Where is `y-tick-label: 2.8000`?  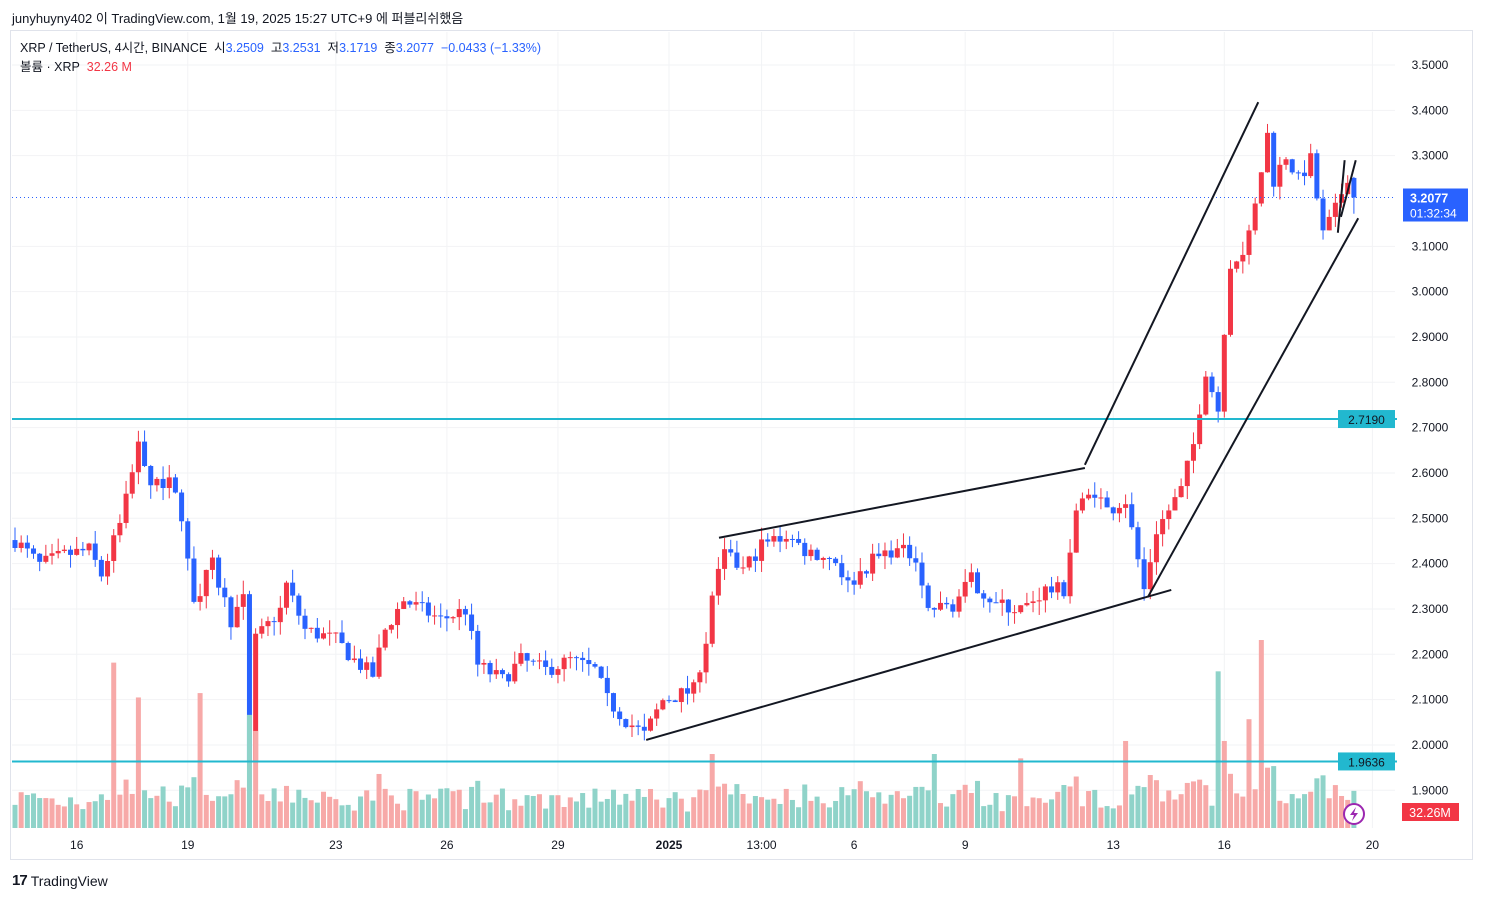 y-tick-label: 2.8000 is located at coordinates (1430, 382).